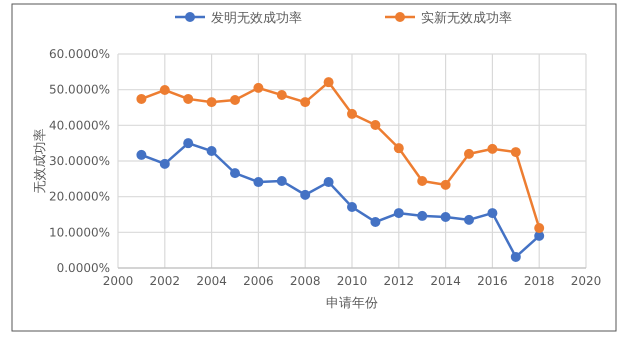 This screenshot has height=337, width=625. I want to click on x-axis-title: 申请年份, so click(352, 303).